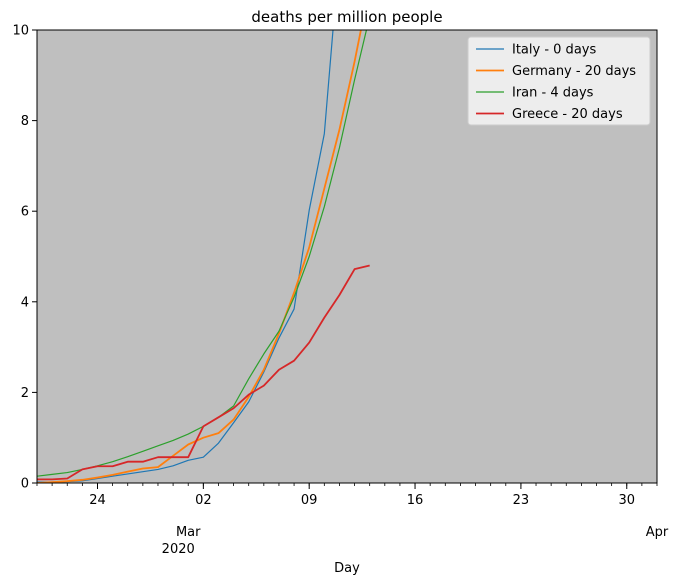  What do you see at coordinates (188, 532) in the screenshot?
I see `x-month-label: Mar` at bounding box center [188, 532].